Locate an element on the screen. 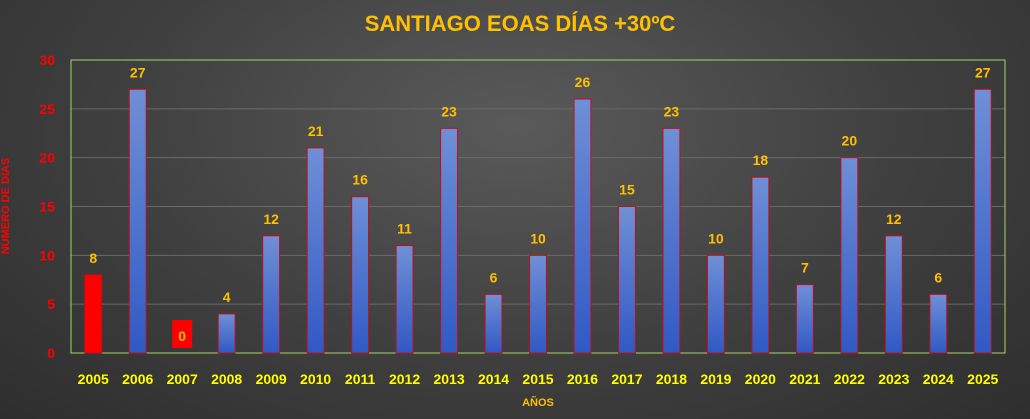  bar-2009 is located at coordinates (271, 294).